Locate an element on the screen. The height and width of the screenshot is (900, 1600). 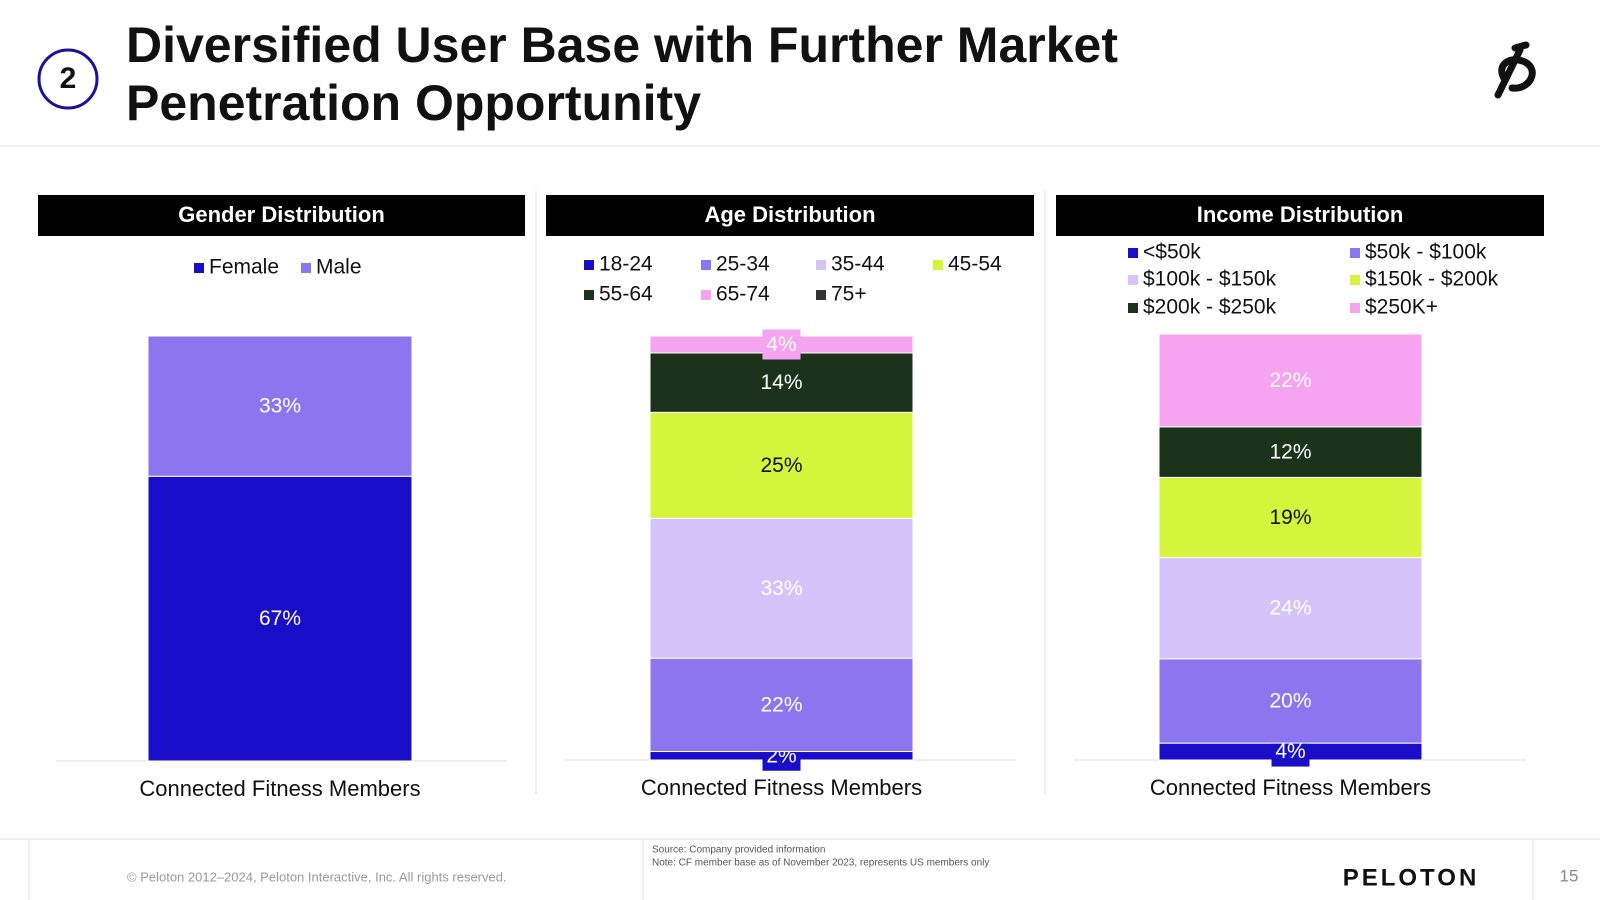
legend-label: $100k - $150k is located at coordinates (1210, 279).